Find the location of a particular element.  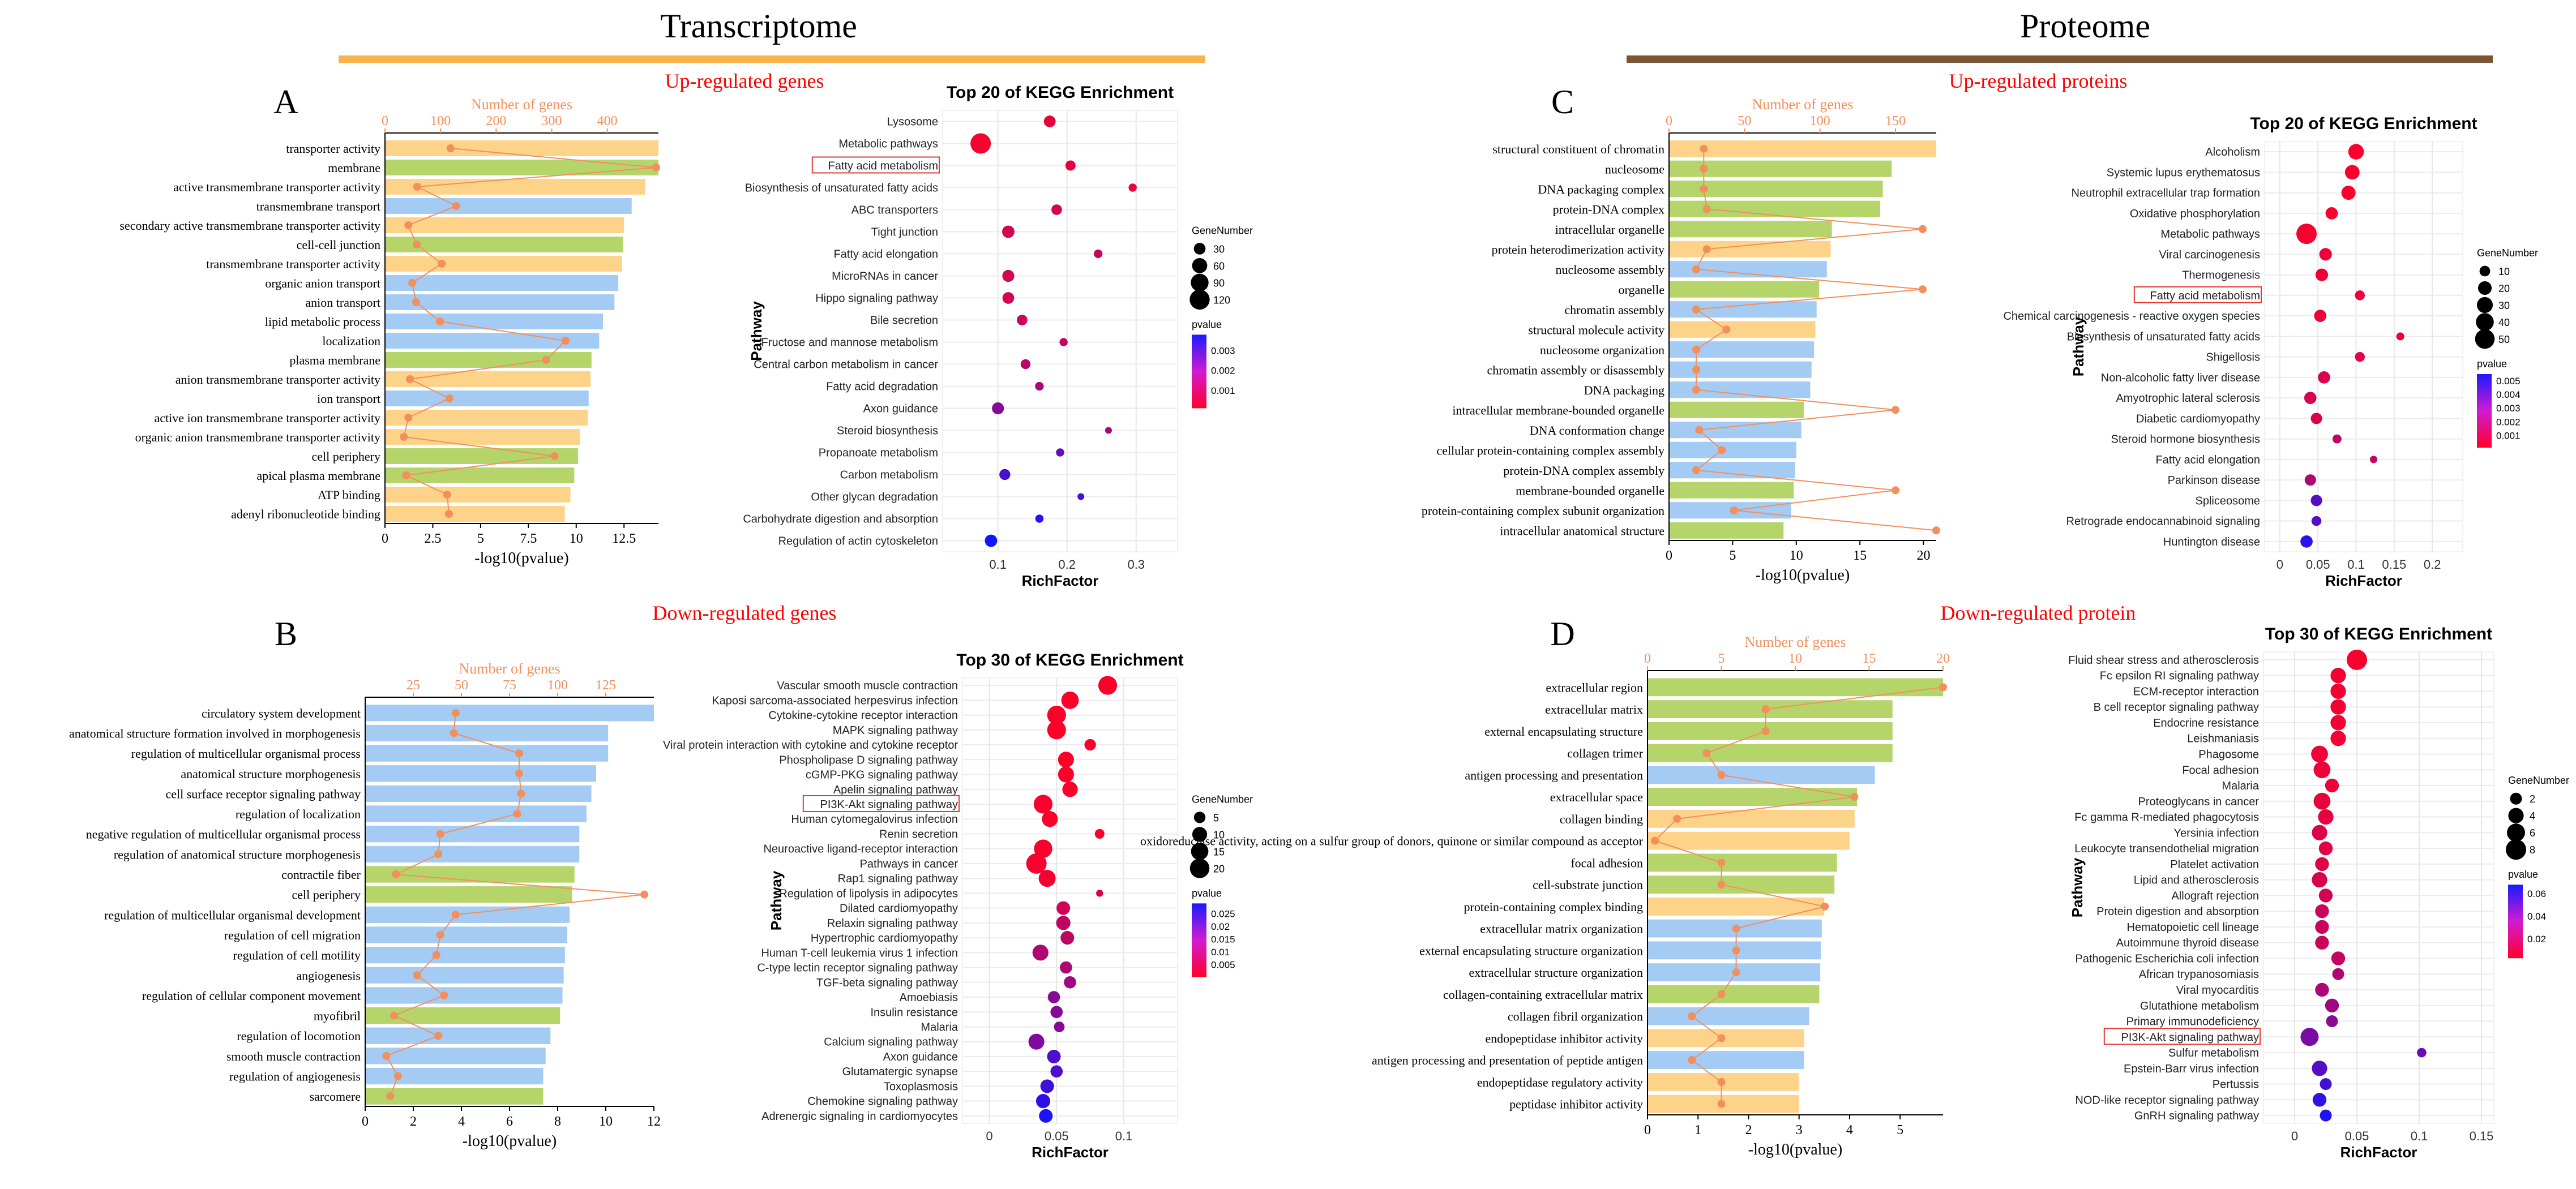

go-term-label: structural constituent of chromatin is located at coordinates (1578, 149).